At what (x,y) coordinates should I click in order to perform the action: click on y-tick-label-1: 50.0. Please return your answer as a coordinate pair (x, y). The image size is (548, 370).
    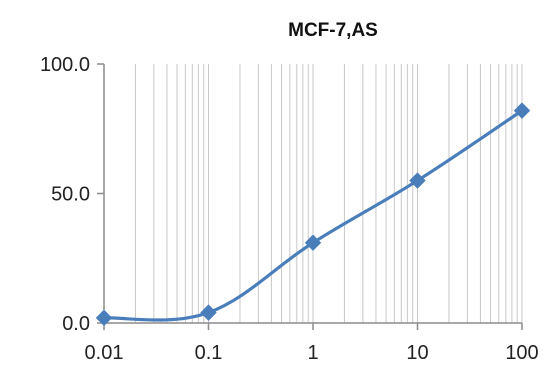
    Looking at the image, I should click on (70, 195).